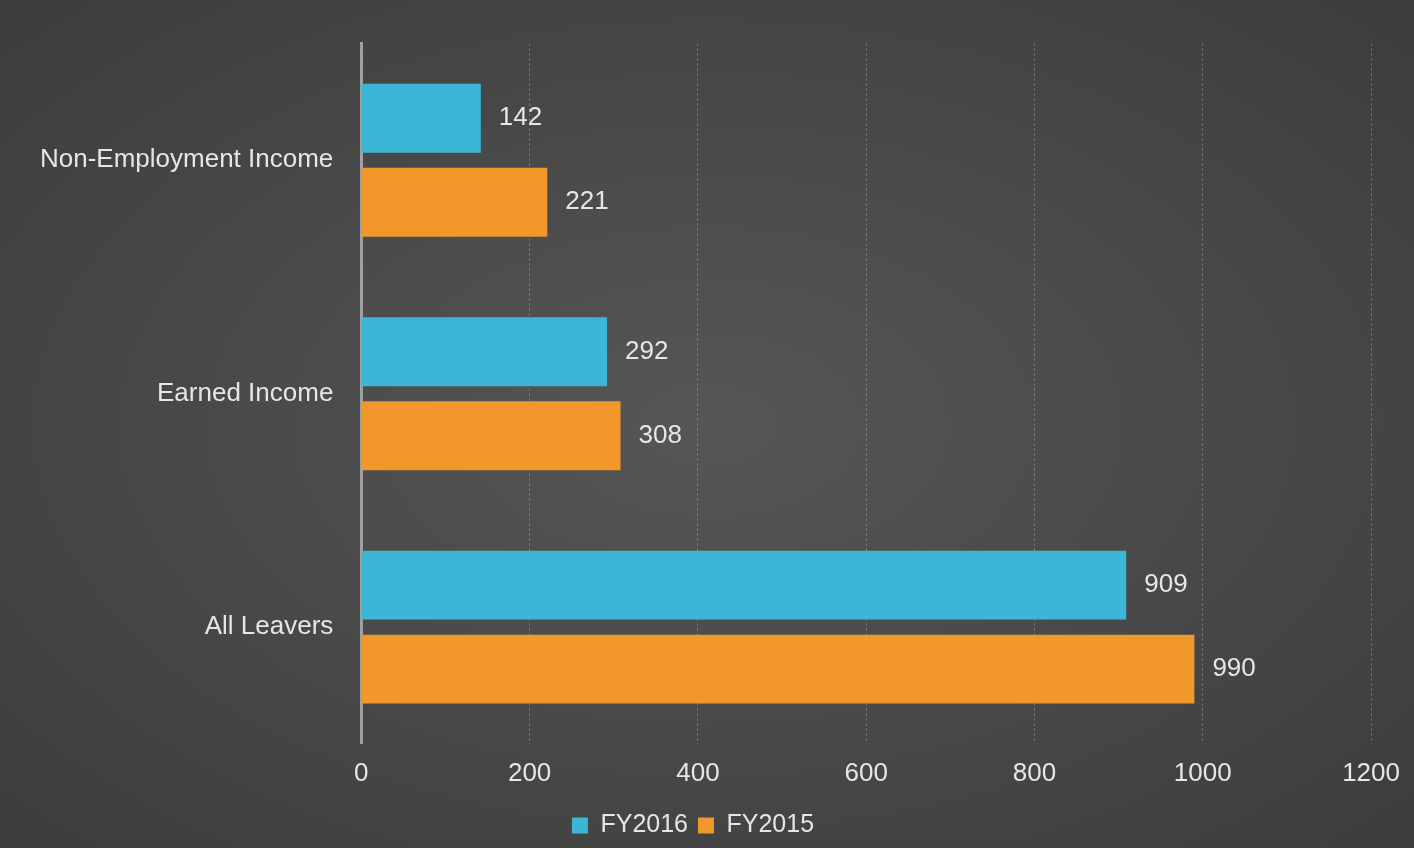  What do you see at coordinates (587, 200) in the screenshot?
I see `data-label: 221` at bounding box center [587, 200].